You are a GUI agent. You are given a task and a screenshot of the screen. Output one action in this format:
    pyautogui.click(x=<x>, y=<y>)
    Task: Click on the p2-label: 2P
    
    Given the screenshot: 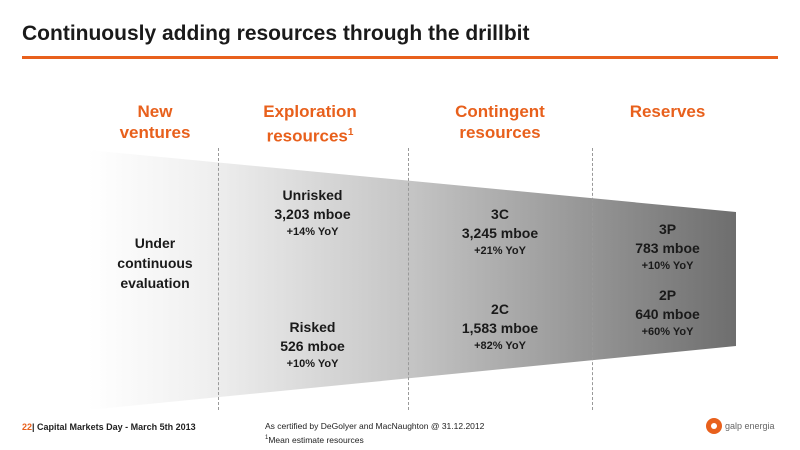 What is the action you would take?
    pyautogui.click(x=667, y=295)
    